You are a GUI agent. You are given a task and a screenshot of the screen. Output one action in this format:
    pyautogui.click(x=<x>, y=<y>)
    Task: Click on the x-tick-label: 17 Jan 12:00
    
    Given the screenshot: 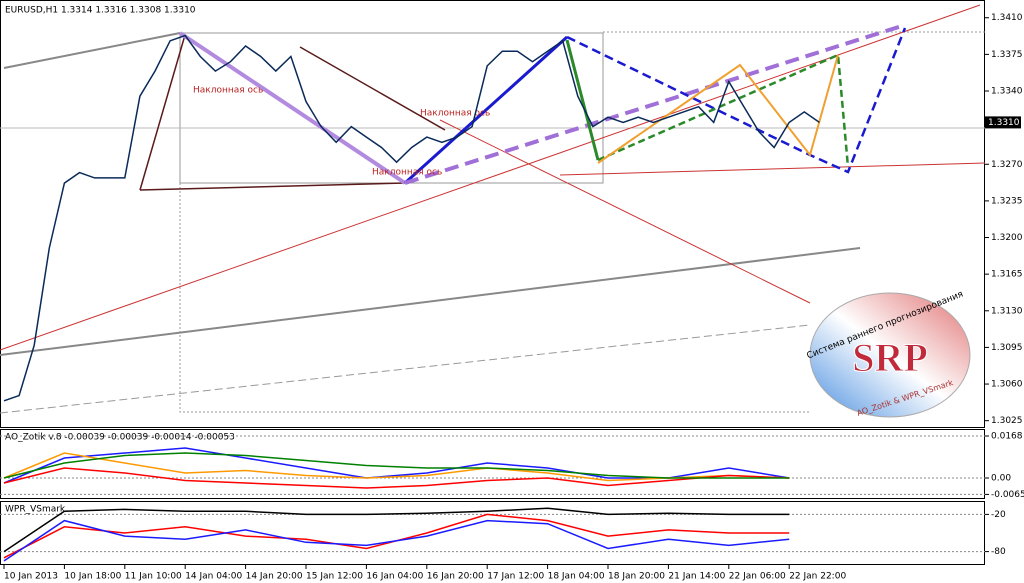 What is the action you would take?
    pyautogui.click(x=515, y=577)
    